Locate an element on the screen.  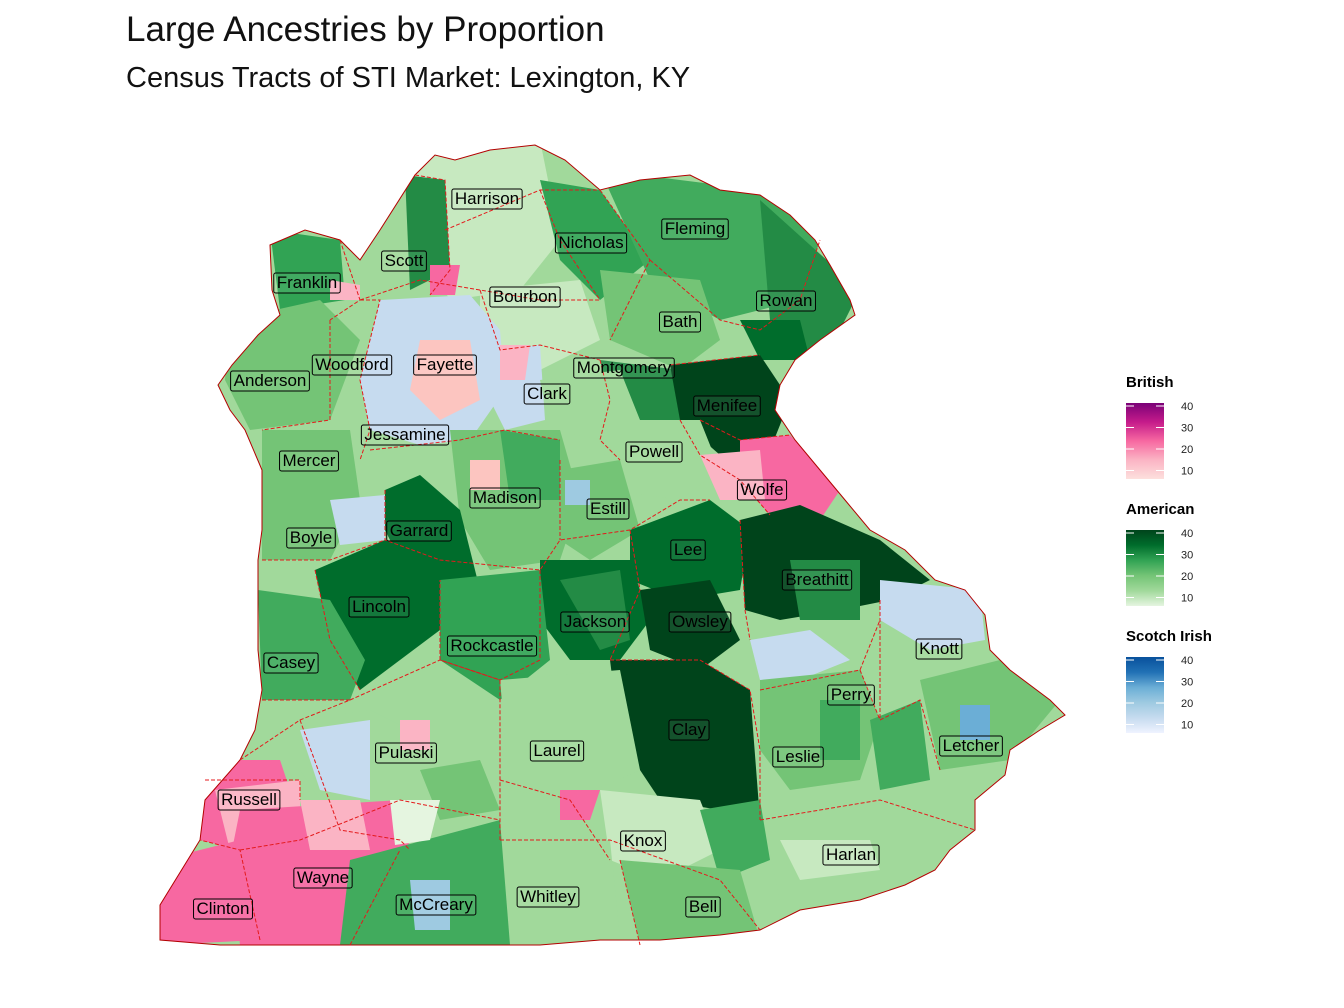
county-label-perry: Perry is located at coordinates (851, 695).